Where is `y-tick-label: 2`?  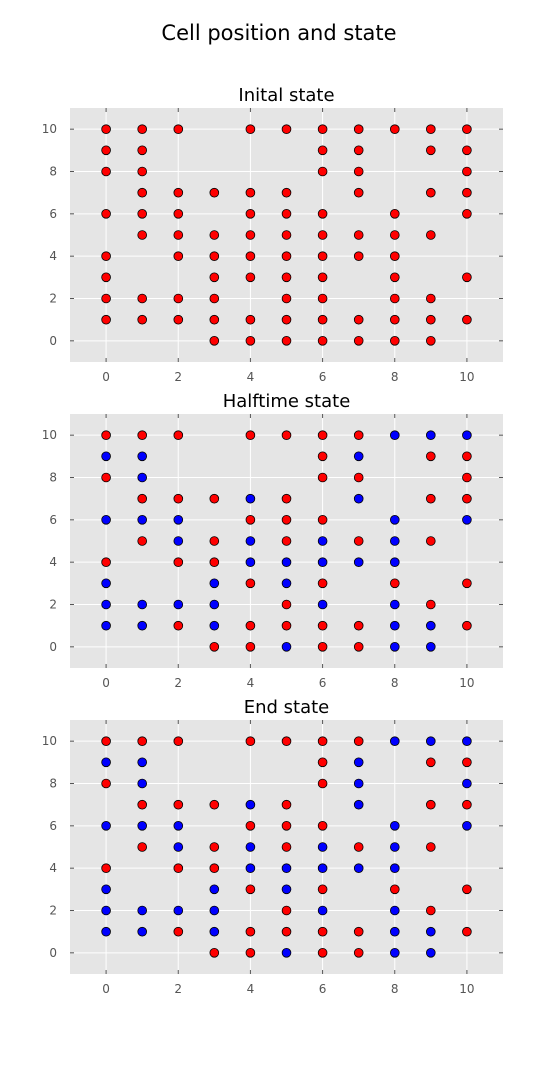
y-tick-label: 2 is located at coordinates (53, 299).